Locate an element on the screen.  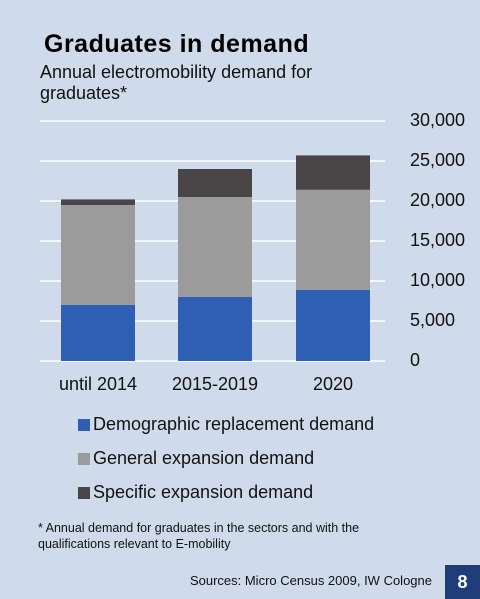
y-tick-label: 25,000 is located at coordinates (437, 160).